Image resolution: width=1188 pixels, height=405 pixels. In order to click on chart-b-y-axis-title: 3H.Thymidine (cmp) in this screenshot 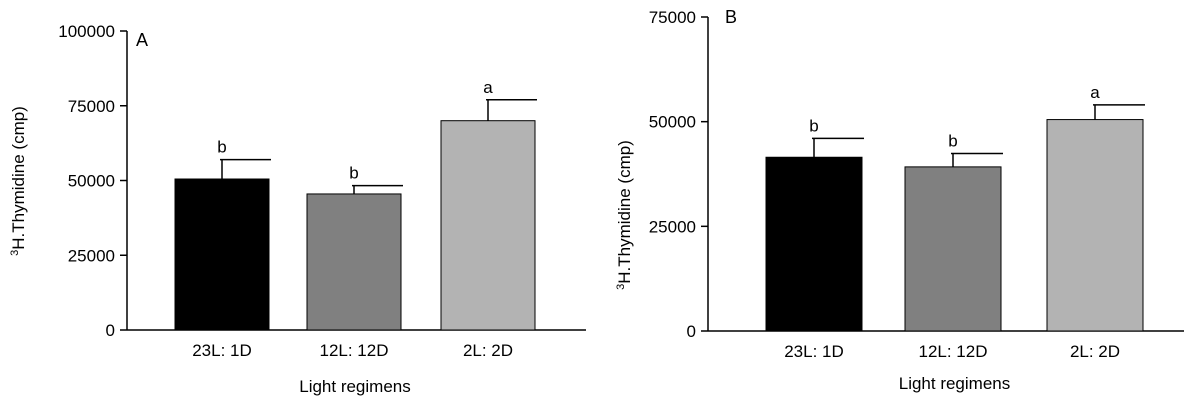, I will do `click(624, 215)`.